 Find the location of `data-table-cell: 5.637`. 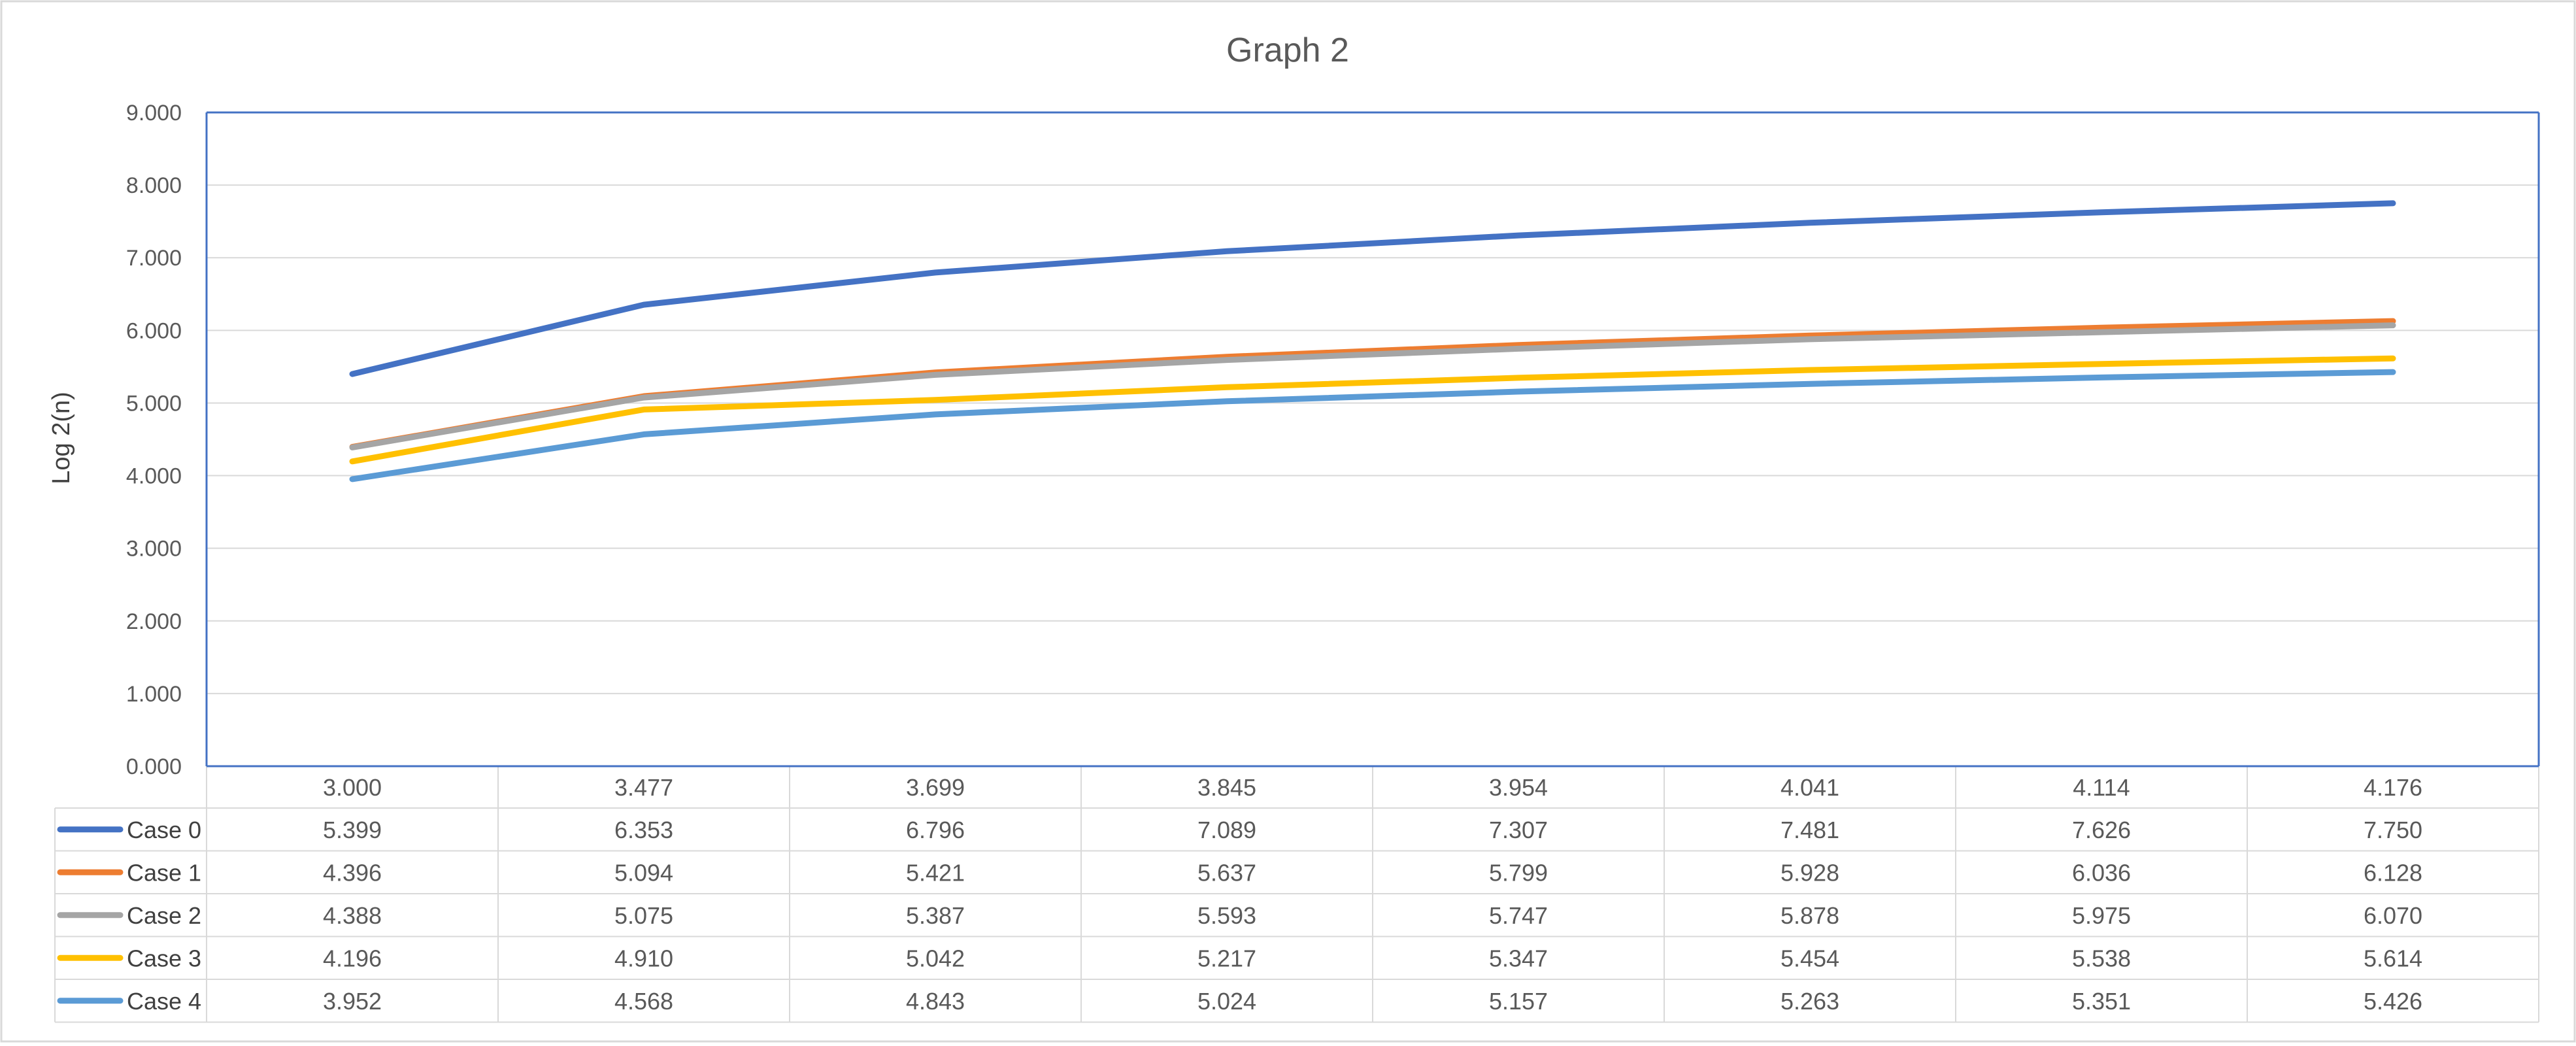

data-table-cell: 5.637 is located at coordinates (1226, 872).